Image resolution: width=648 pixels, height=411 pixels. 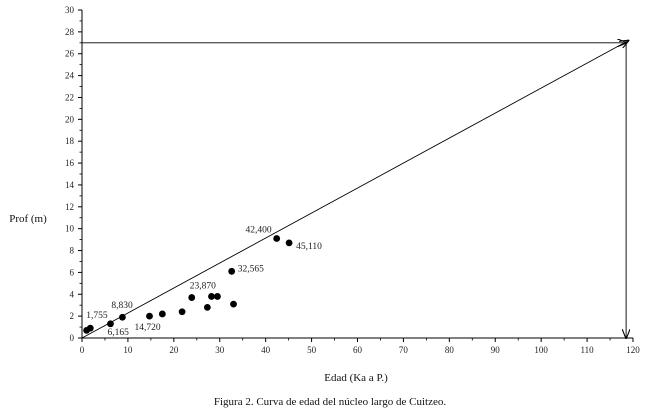 What do you see at coordinates (358, 350) in the screenshot?
I see `x-tick-label: 60` at bounding box center [358, 350].